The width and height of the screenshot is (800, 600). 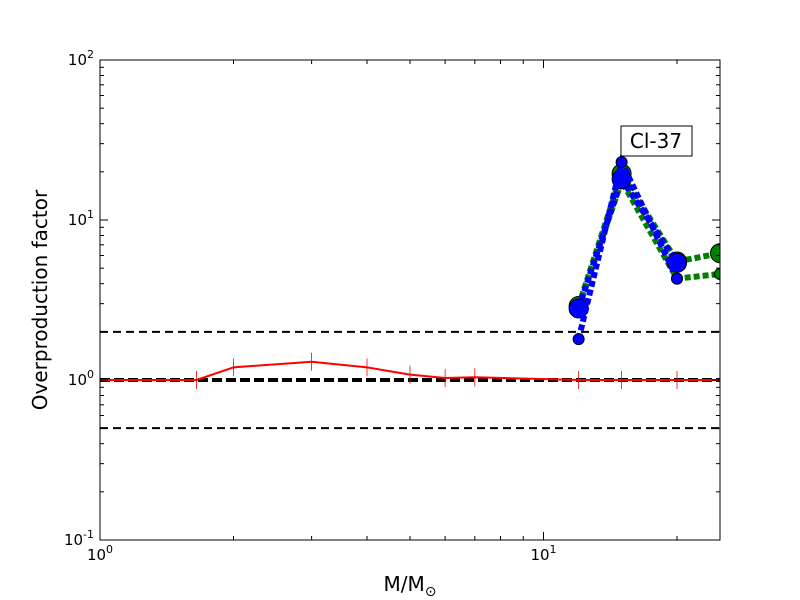 I want to click on x-axis-title-main: M/M, so click(x=404, y=584).